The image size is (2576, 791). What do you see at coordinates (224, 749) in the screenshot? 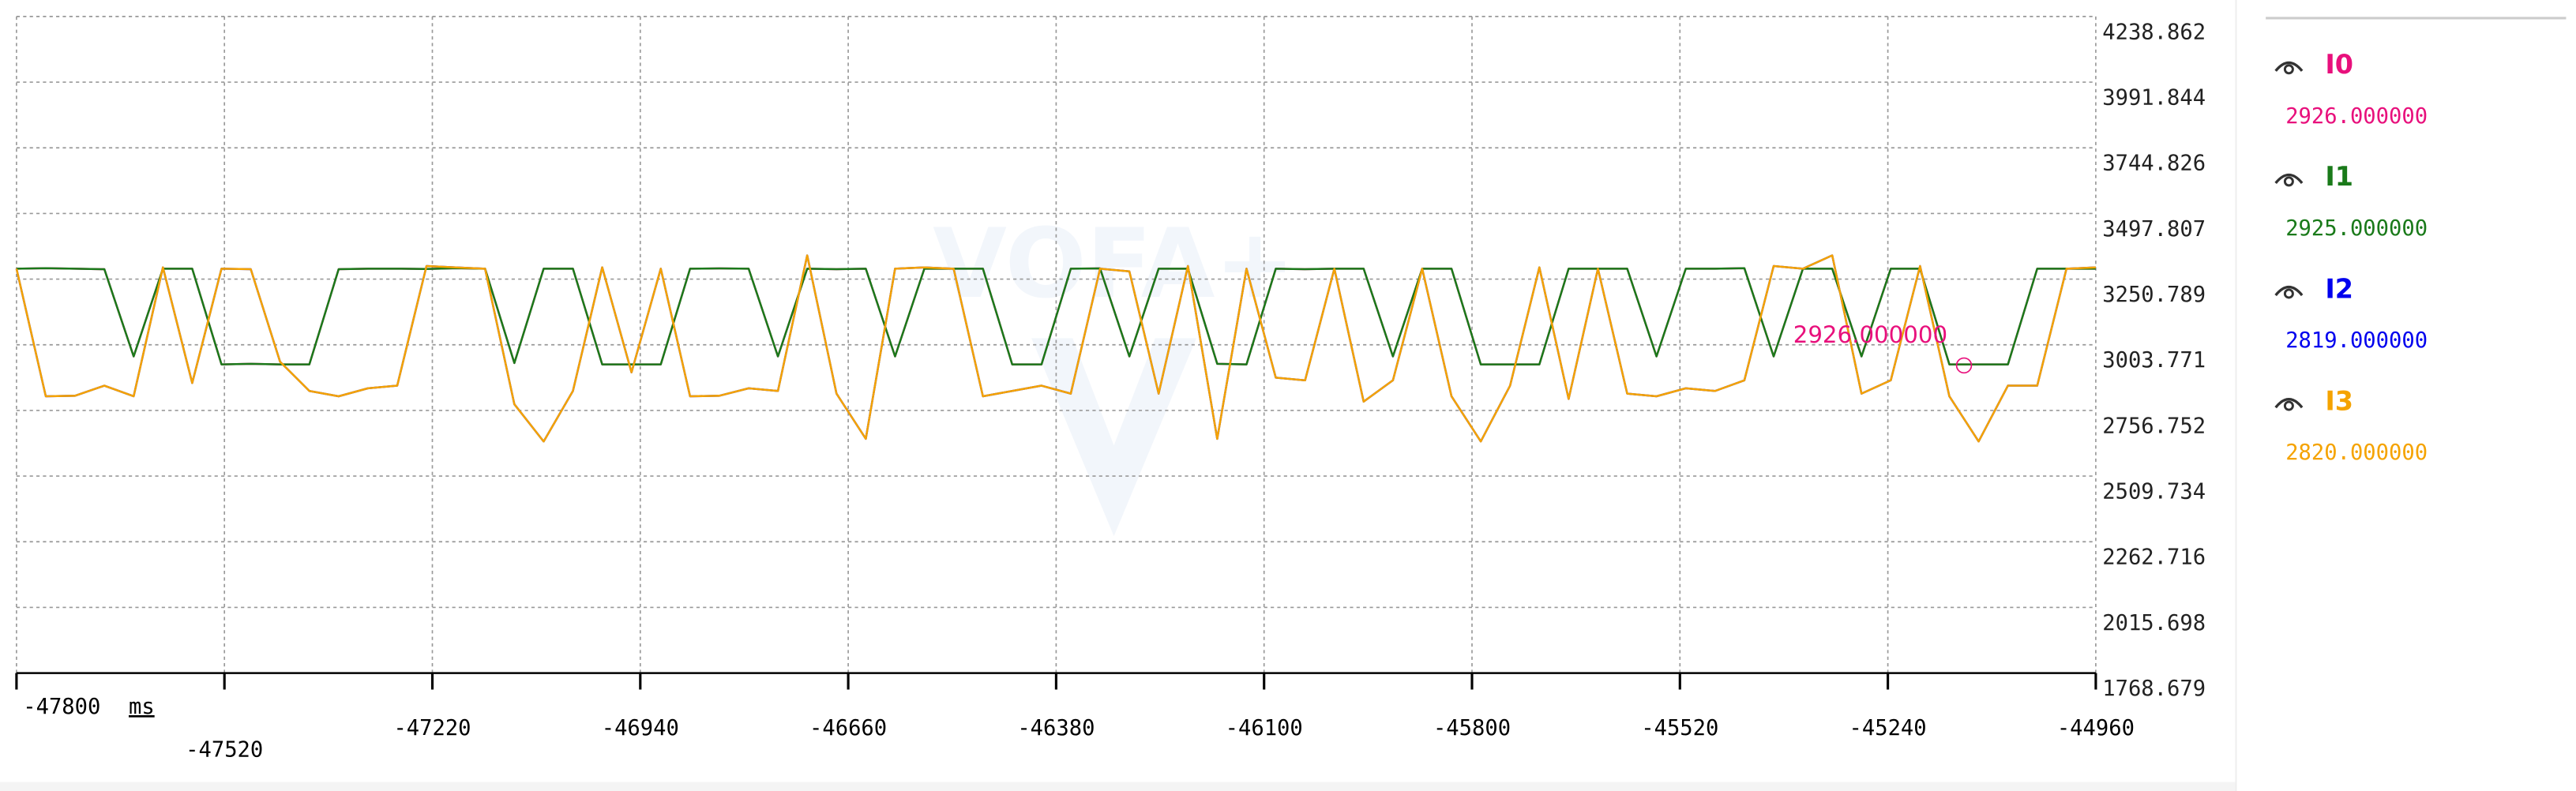
I see `x-tick-label: -47520` at bounding box center [224, 749].